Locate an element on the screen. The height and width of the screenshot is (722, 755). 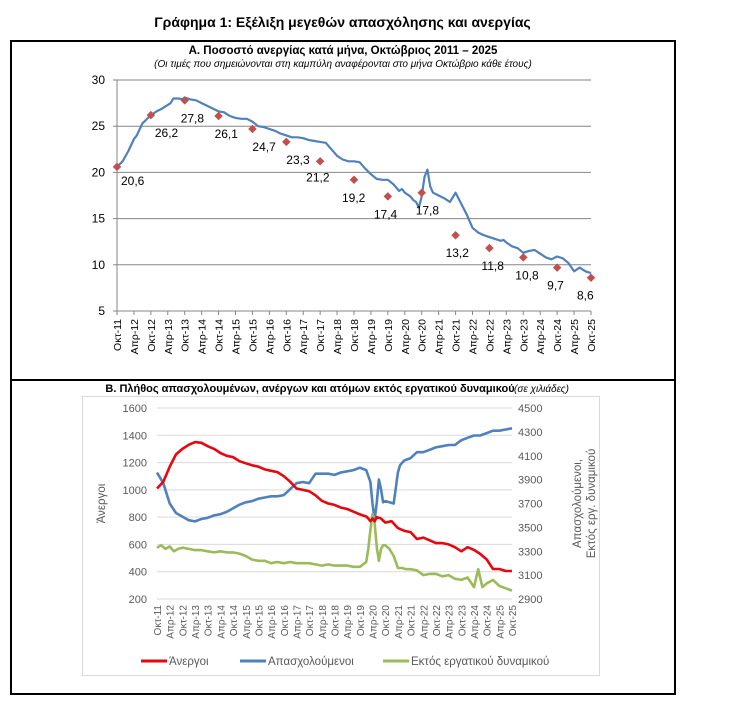
x-tick-label: Οκτ-20 is located at coordinates (386, 621).